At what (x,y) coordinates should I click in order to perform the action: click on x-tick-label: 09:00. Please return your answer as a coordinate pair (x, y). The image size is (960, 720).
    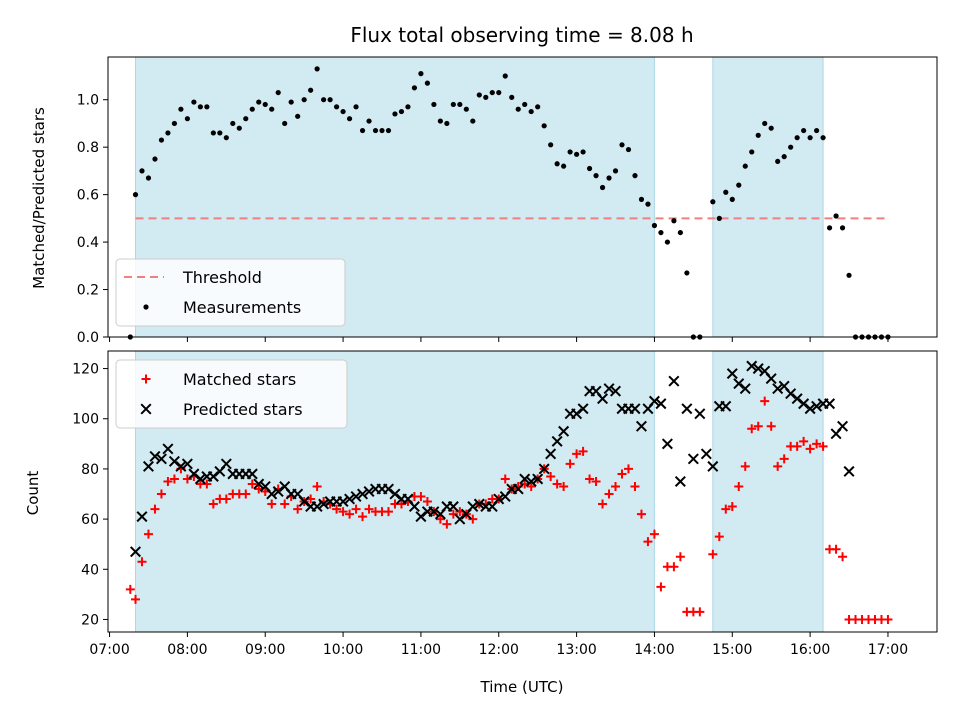
    Looking at the image, I should click on (265, 650).